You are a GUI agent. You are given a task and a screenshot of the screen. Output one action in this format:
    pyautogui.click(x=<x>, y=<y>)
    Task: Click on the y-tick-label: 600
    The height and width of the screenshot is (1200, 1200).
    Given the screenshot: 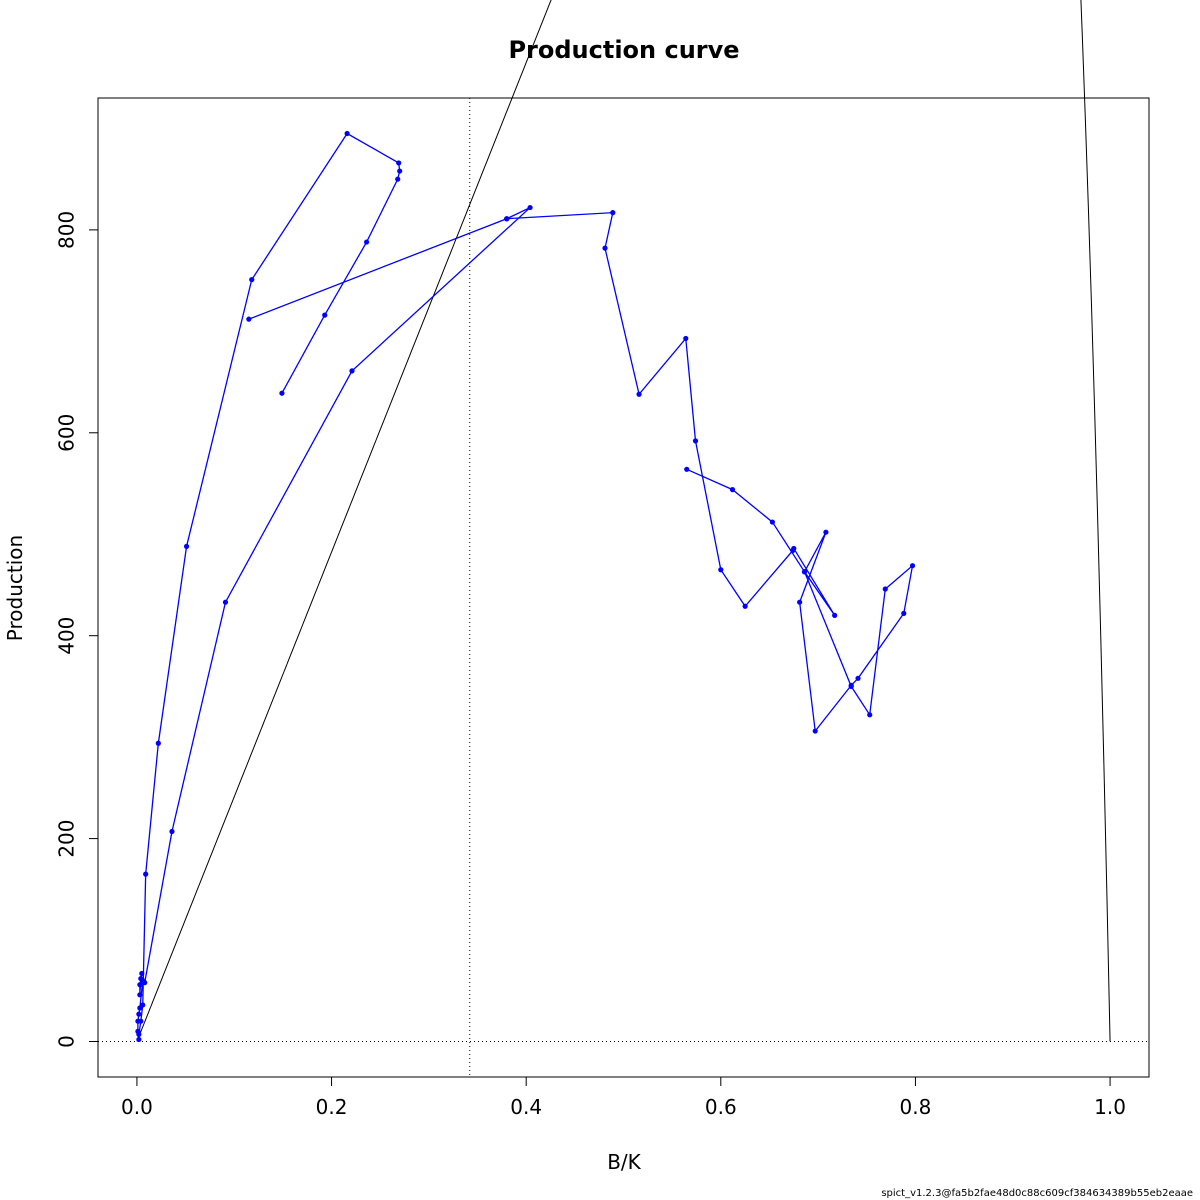 What is the action you would take?
    pyautogui.click(x=67, y=433)
    